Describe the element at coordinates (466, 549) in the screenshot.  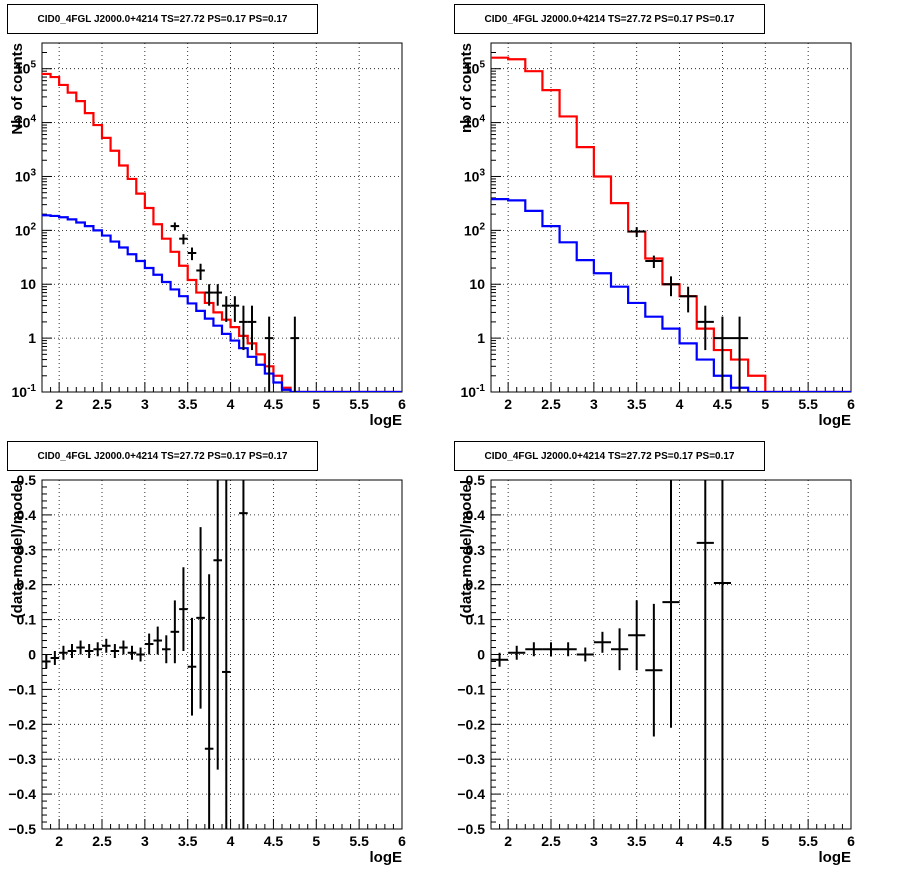
I see `y-axis-label: (data-model)/model` at that location.